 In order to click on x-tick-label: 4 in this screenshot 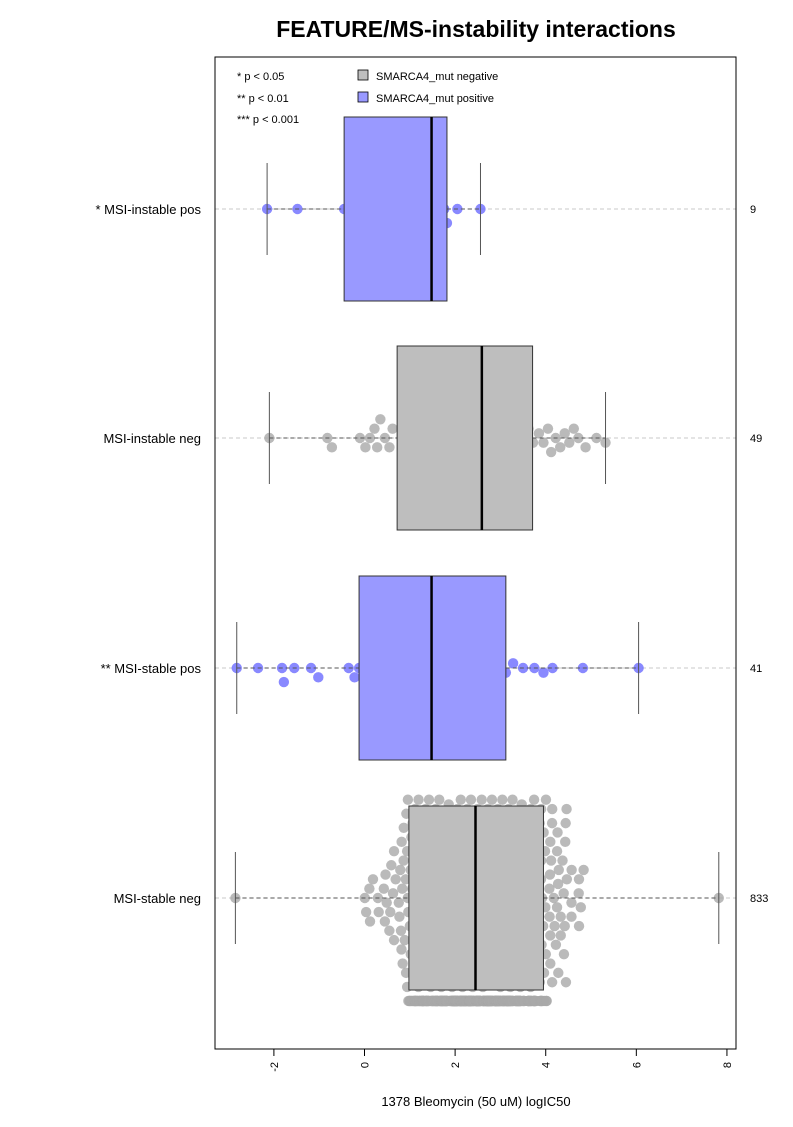, I will do `click(547, 1065)`.